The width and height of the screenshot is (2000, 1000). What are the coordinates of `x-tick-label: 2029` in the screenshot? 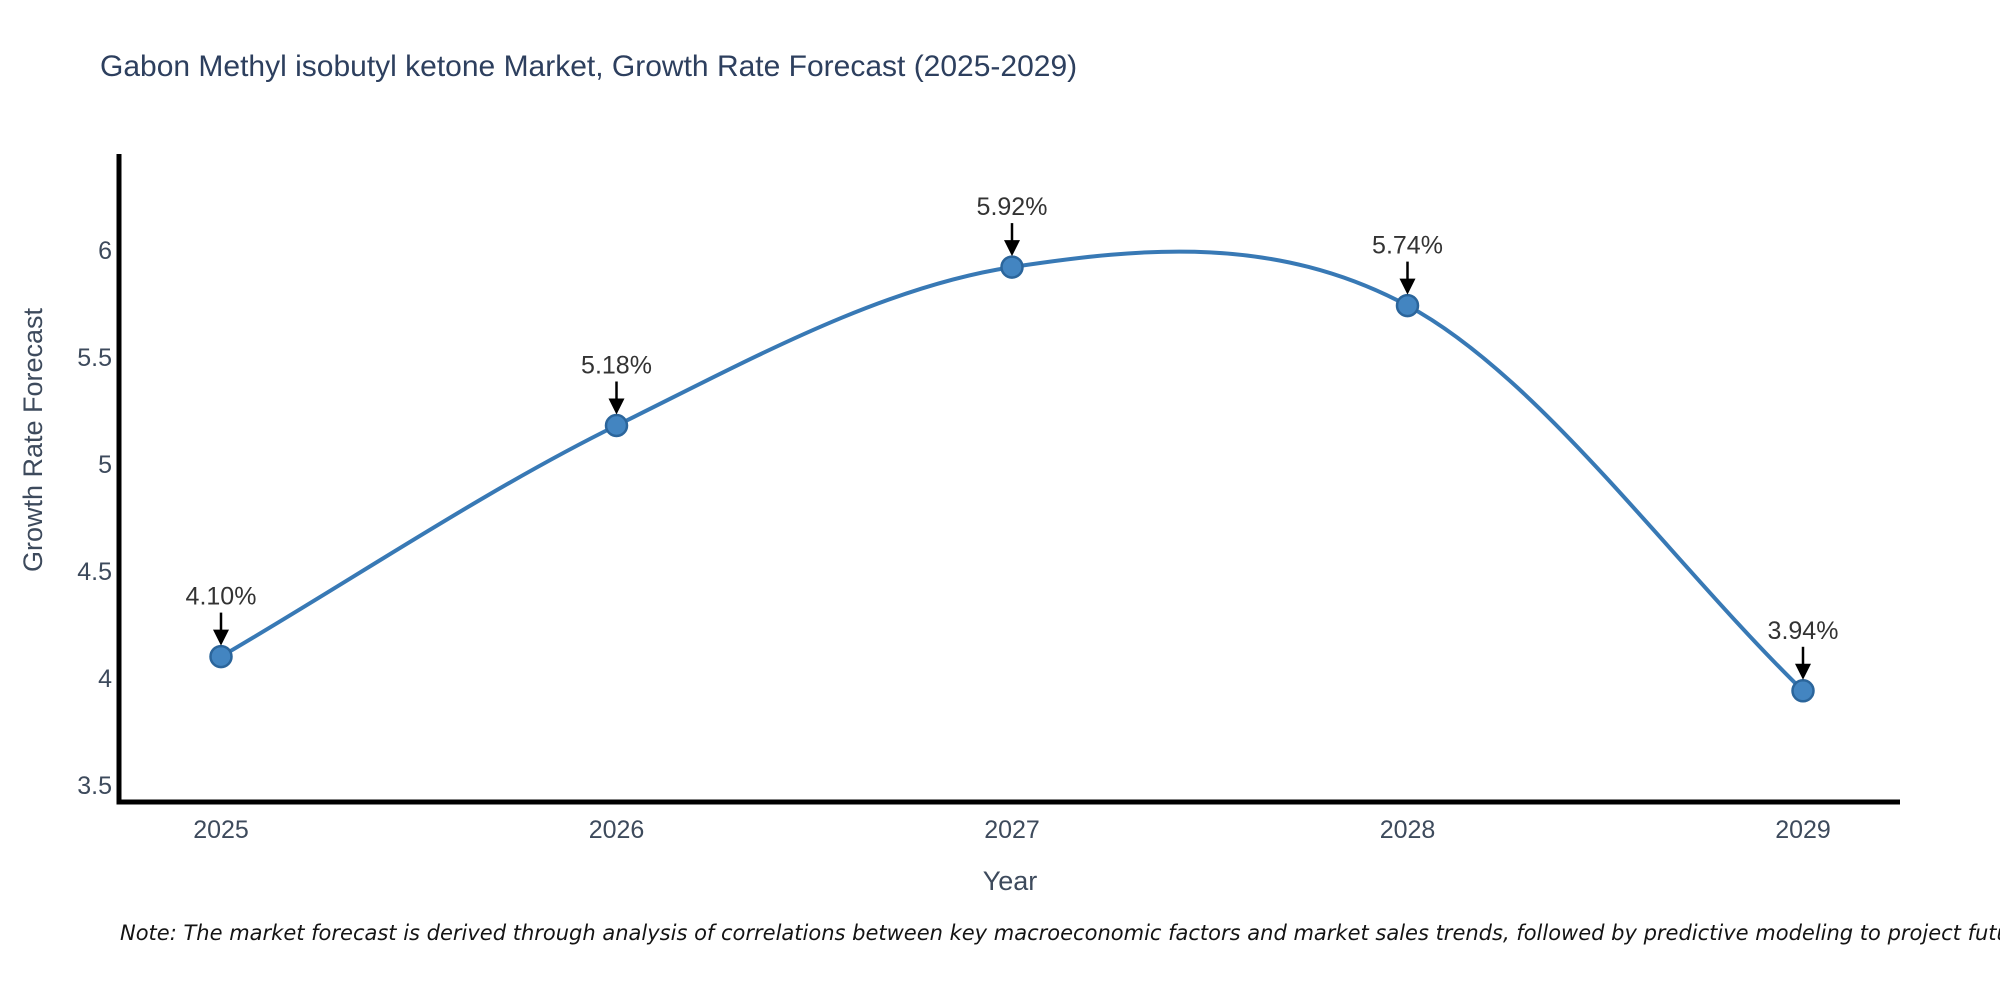 It's located at (1803, 830).